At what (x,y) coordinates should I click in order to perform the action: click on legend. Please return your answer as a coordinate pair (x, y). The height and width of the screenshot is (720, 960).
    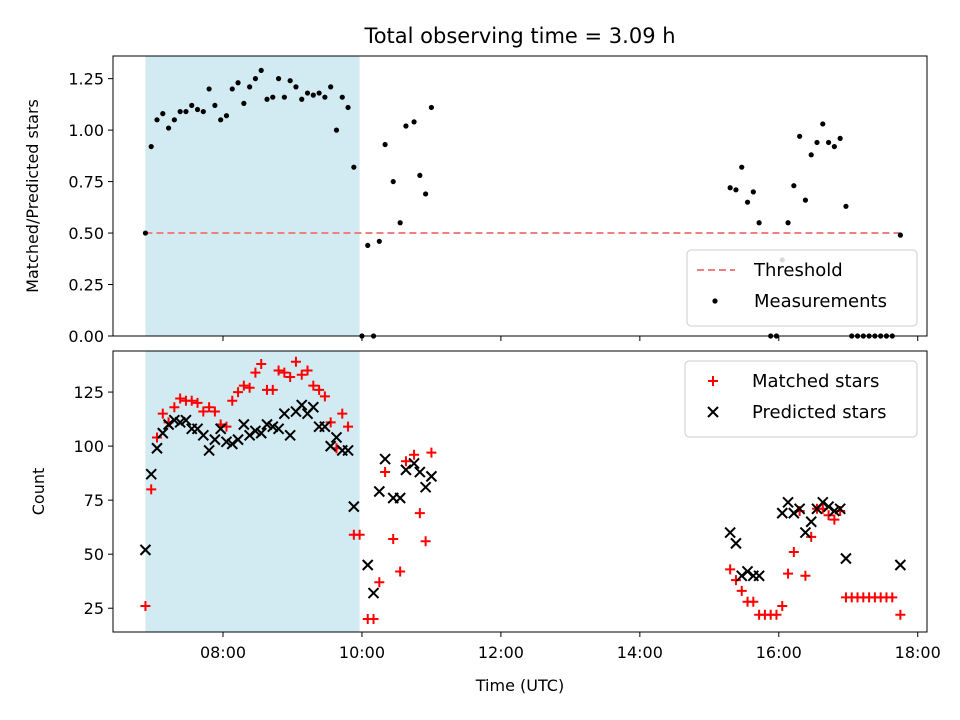
    Looking at the image, I should click on (802, 288).